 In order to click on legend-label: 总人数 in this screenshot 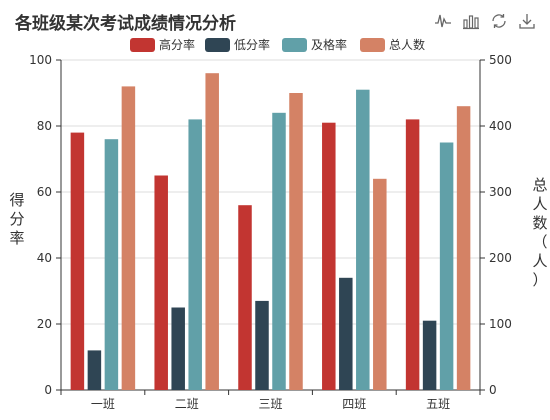, I will do `click(407, 44)`.